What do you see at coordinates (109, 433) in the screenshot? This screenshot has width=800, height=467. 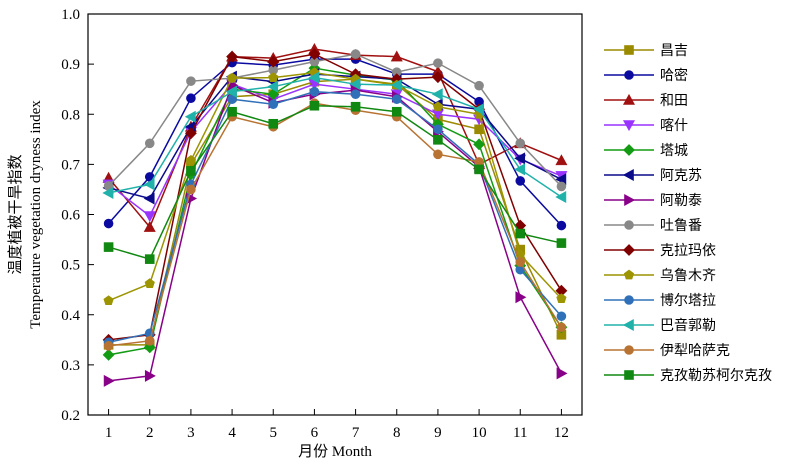 I see `x-tick-label: 1` at bounding box center [109, 433].